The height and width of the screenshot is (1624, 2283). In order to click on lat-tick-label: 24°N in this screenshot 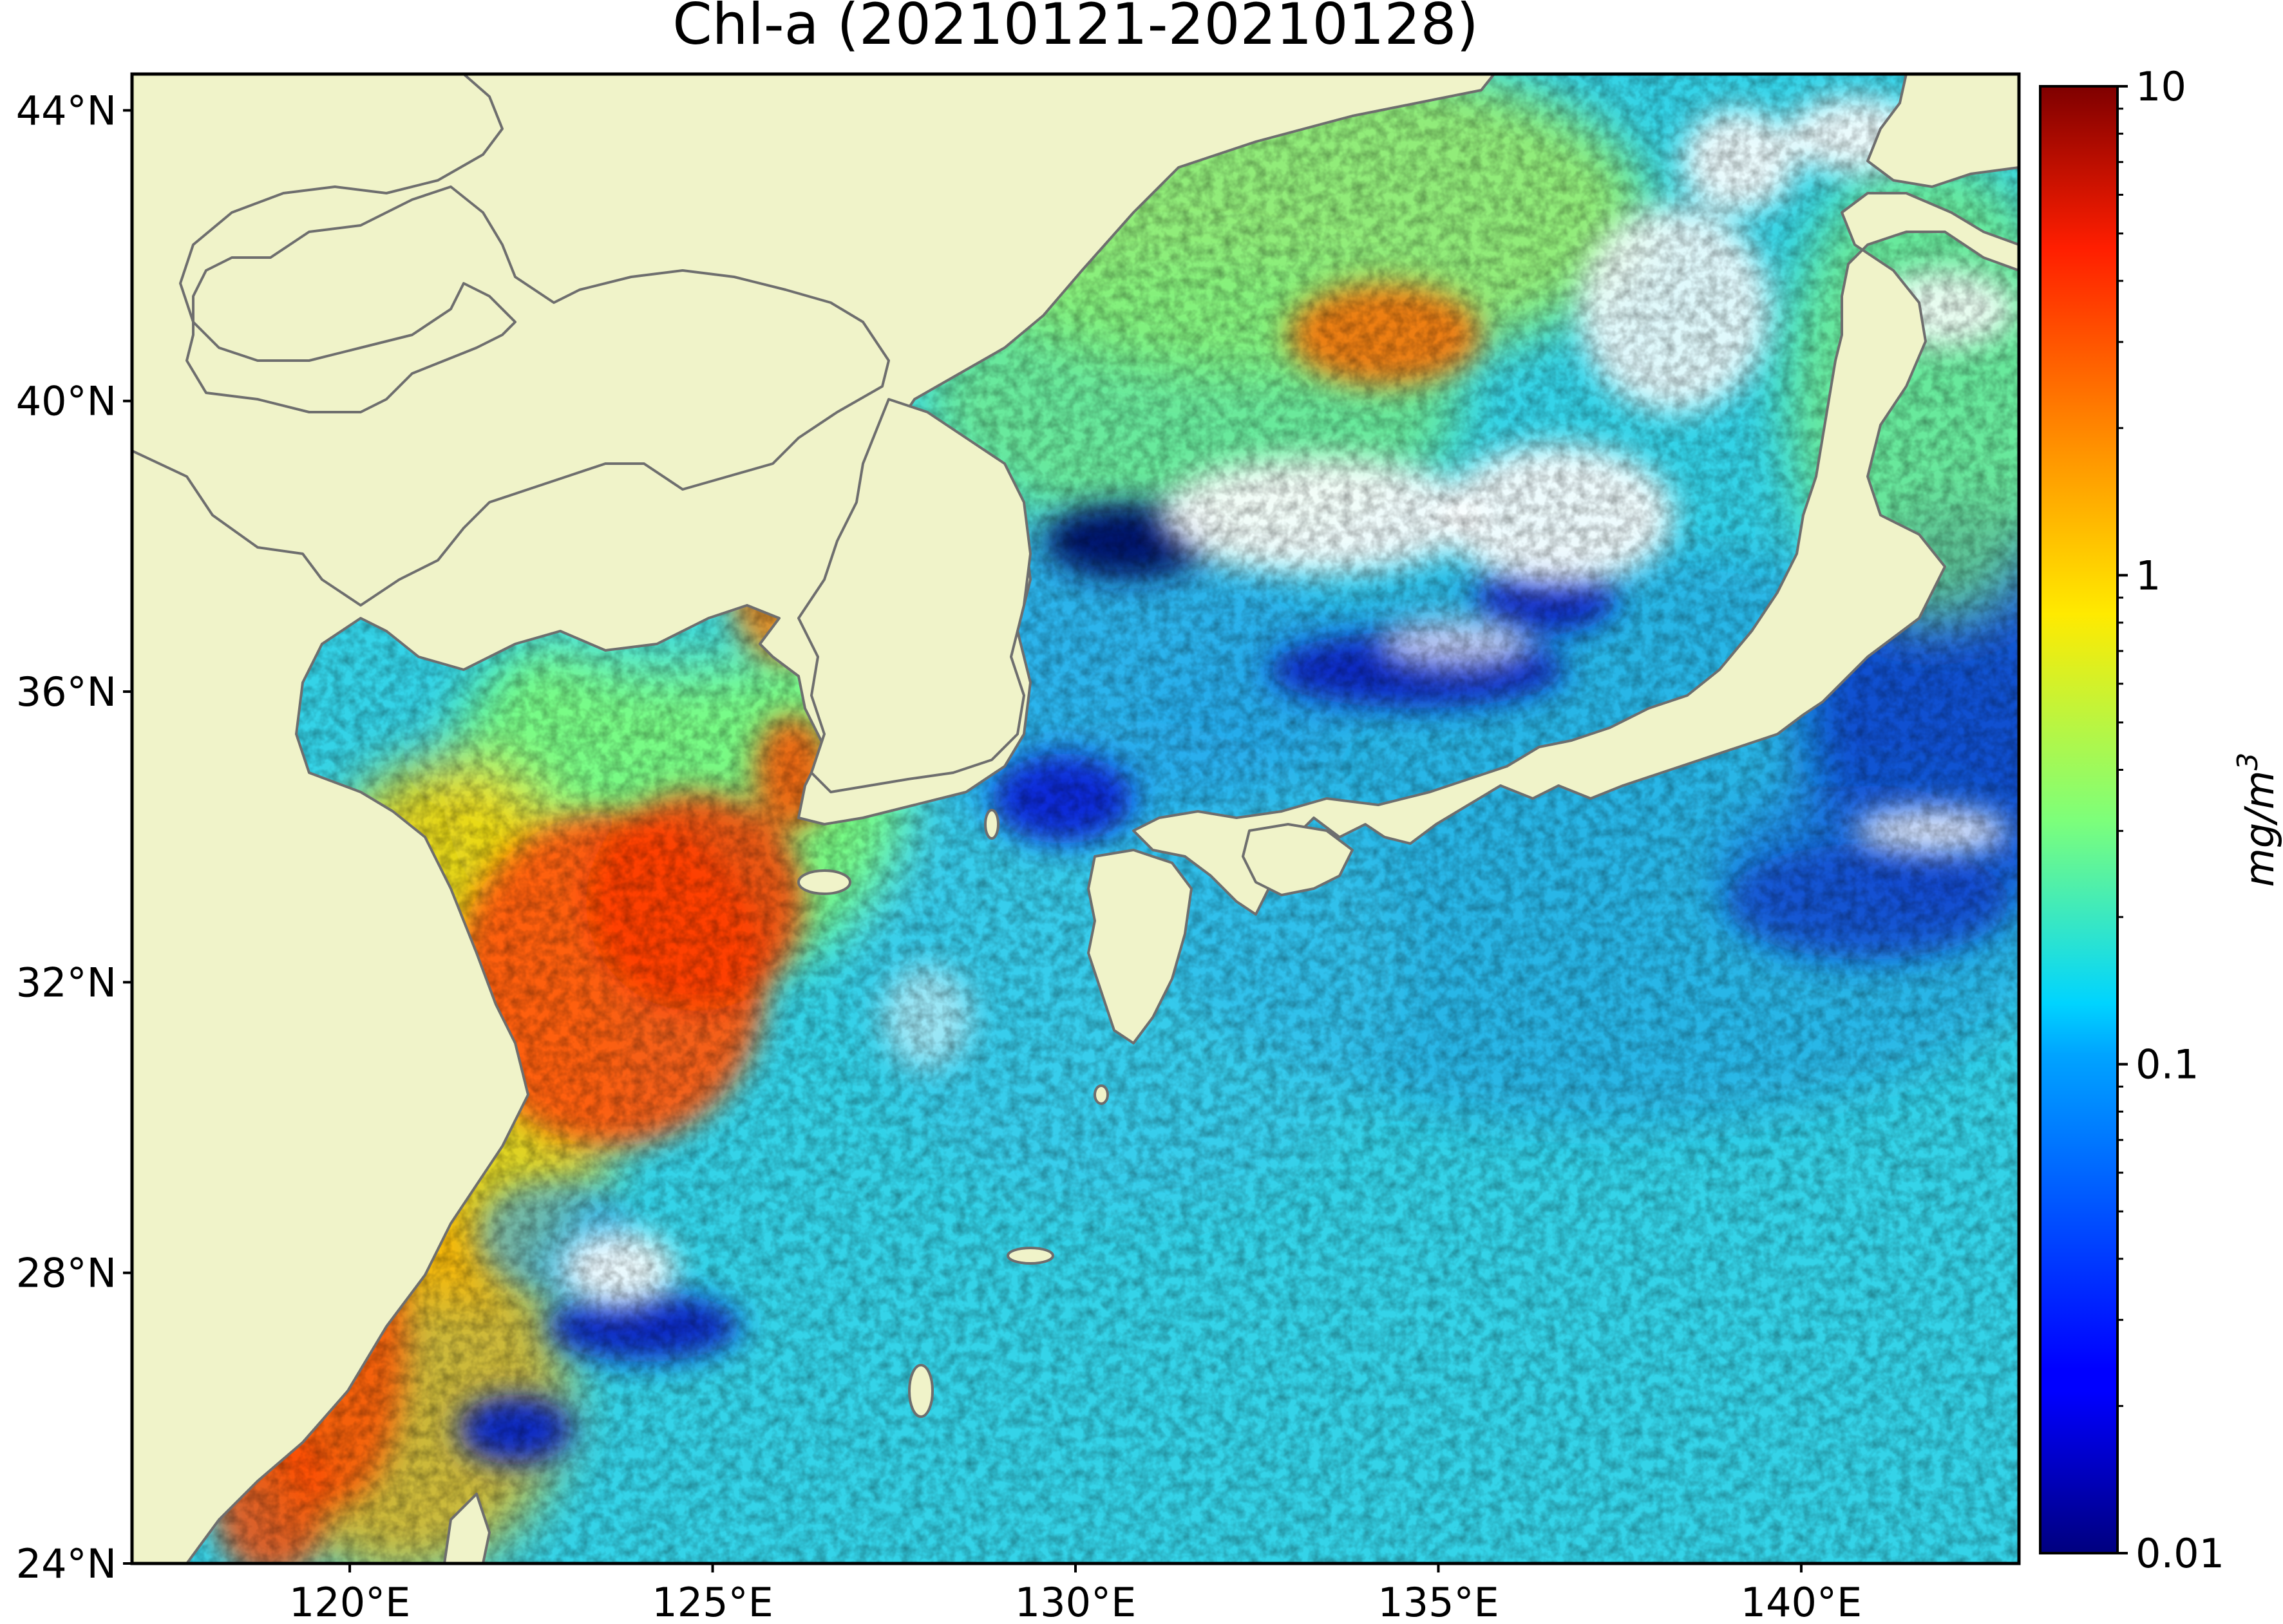, I will do `click(66, 1564)`.